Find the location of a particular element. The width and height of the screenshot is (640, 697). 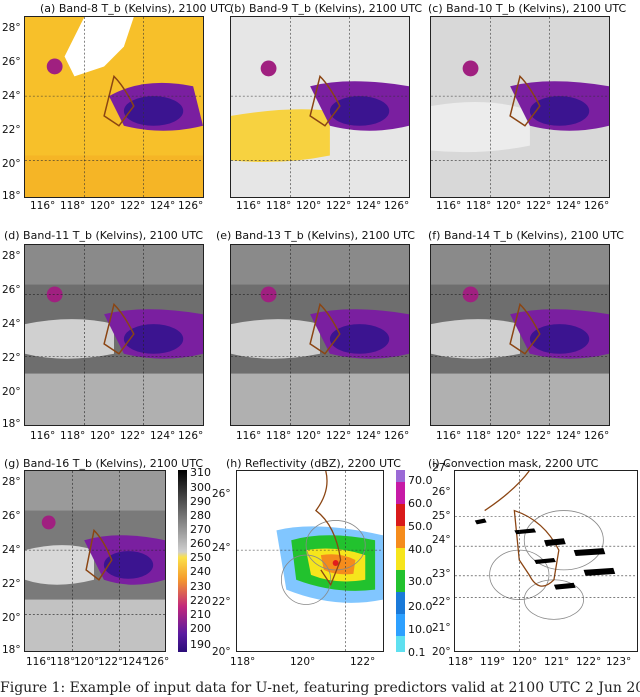

panel-title: (f) Band-14 T_b (Kelvins), 2100 UTC is located at coordinates (526, 235).